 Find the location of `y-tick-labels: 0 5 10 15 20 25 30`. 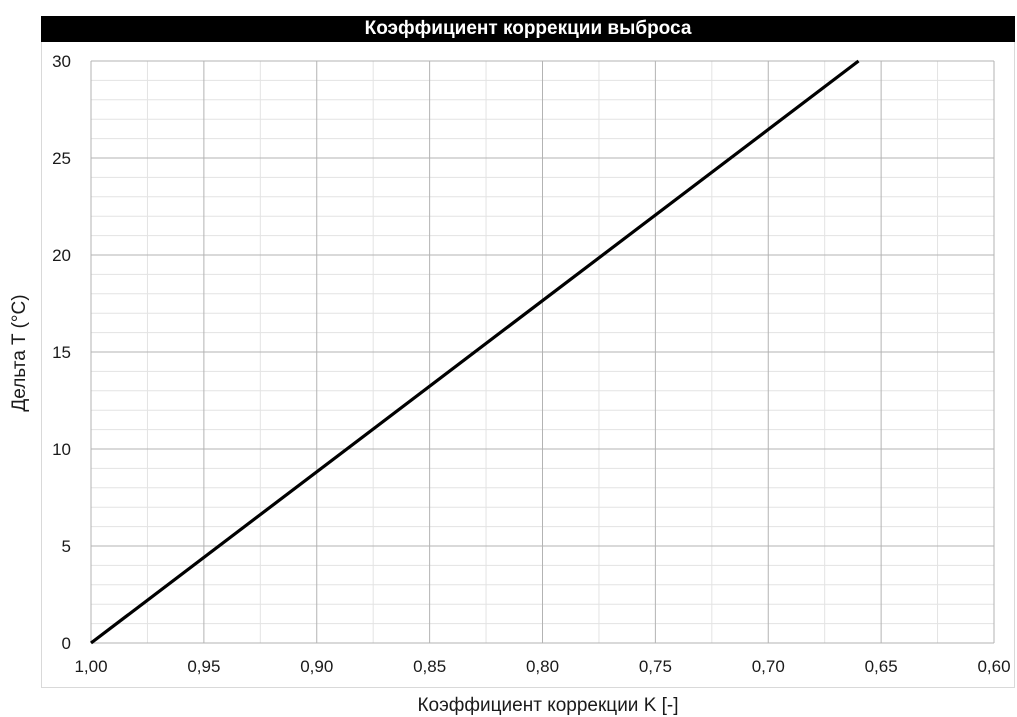

y-tick-labels: 0 5 10 15 20 25 30 is located at coordinates (61, 352).